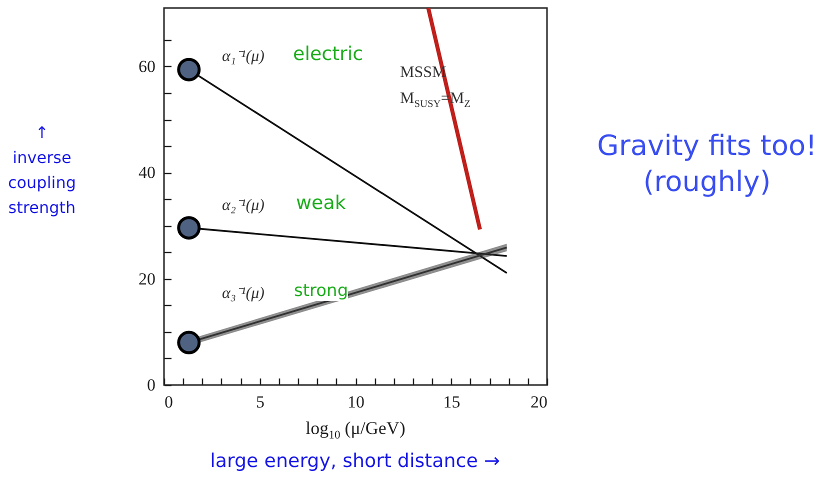 This screenshot has width=839, height=482. What do you see at coordinates (147, 66) in the screenshot?
I see `y-tick-label: 60` at bounding box center [147, 66].